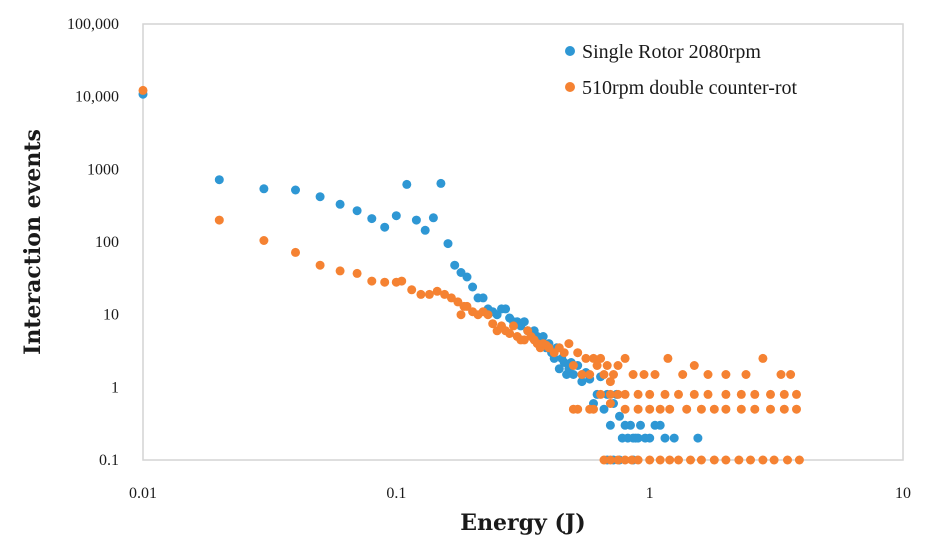 This screenshot has width=928, height=555. What do you see at coordinates (650, 493) in the screenshot?
I see `x-tick-label: 1` at bounding box center [650, 493].